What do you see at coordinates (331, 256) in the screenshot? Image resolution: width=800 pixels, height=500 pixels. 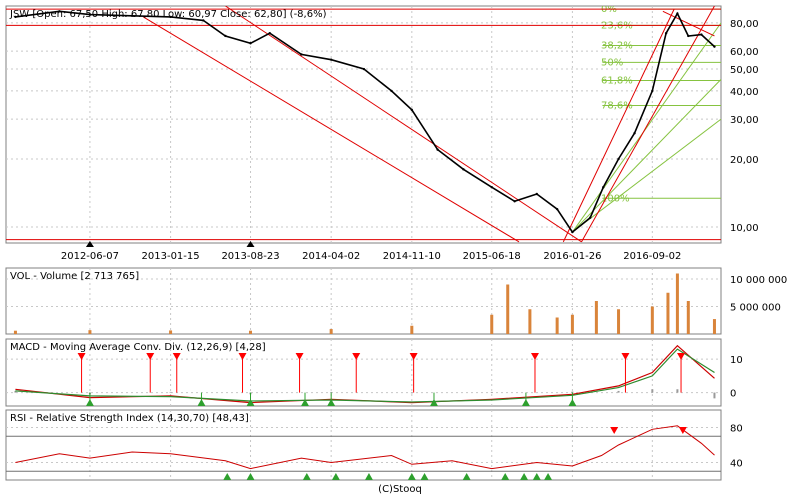 I see `price-x-tick-label: 2014-04-02` at bounding box center [331, 256].